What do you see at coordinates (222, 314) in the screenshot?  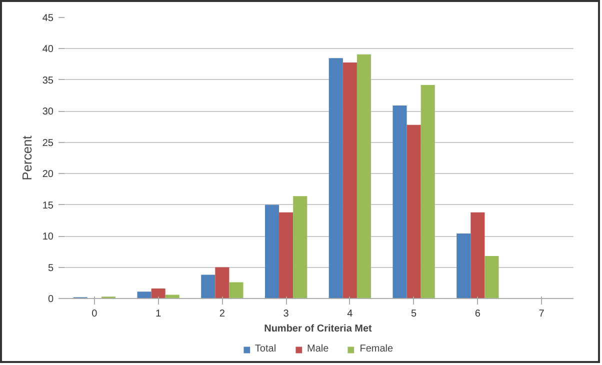 I see `x-tick-label: 2` at bounding box center [222, 314].